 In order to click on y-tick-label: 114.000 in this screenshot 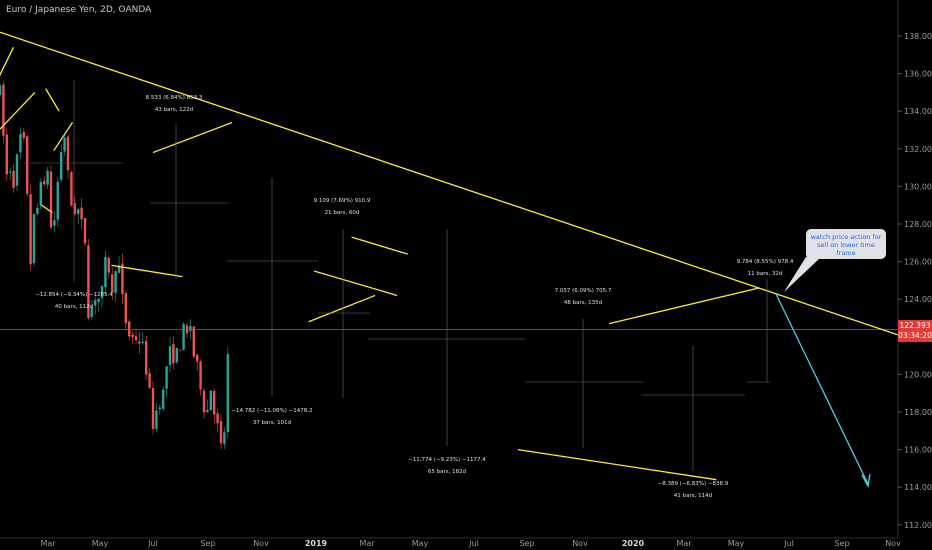, I will do `click(918, 487)`.